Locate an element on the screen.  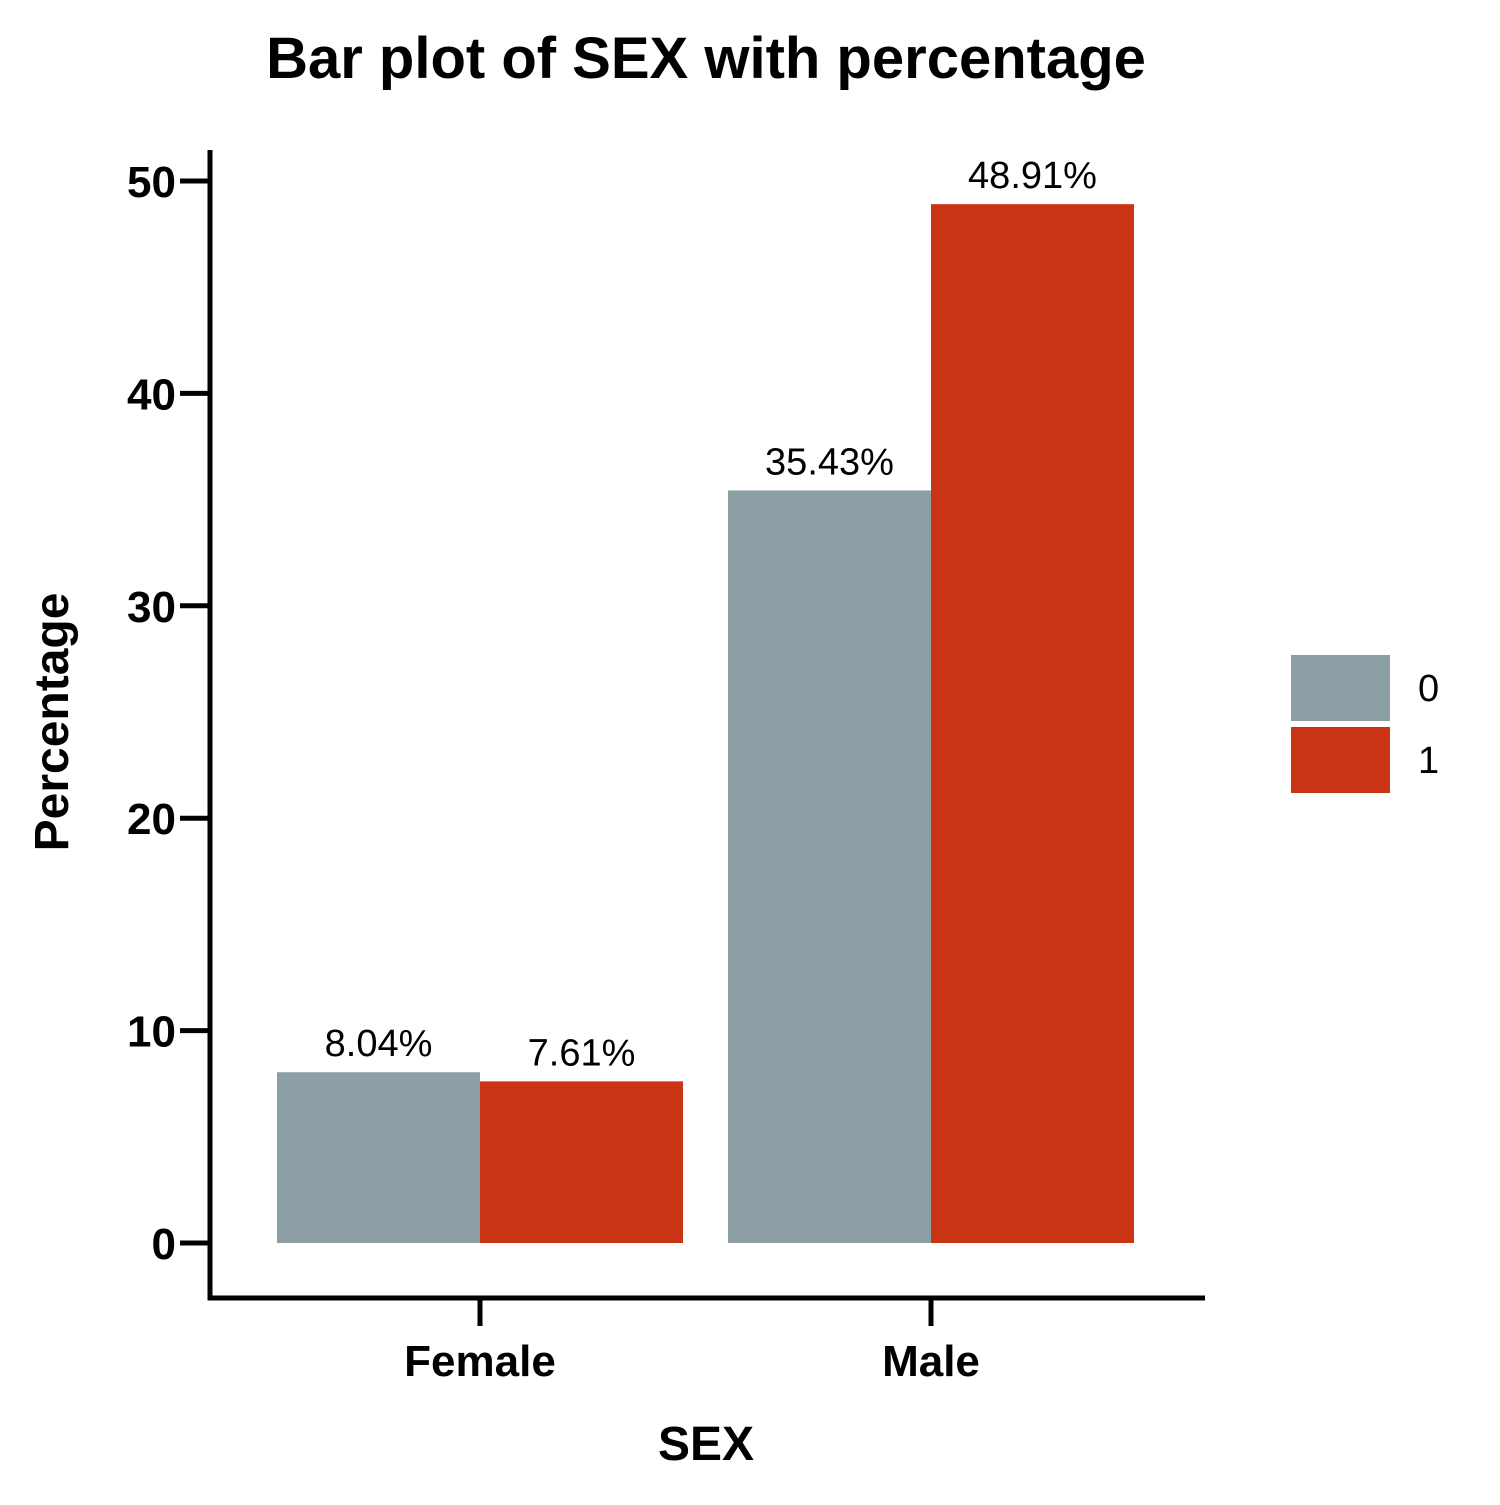
legend-label-1: 1 is located at coordinates (1428, 761).